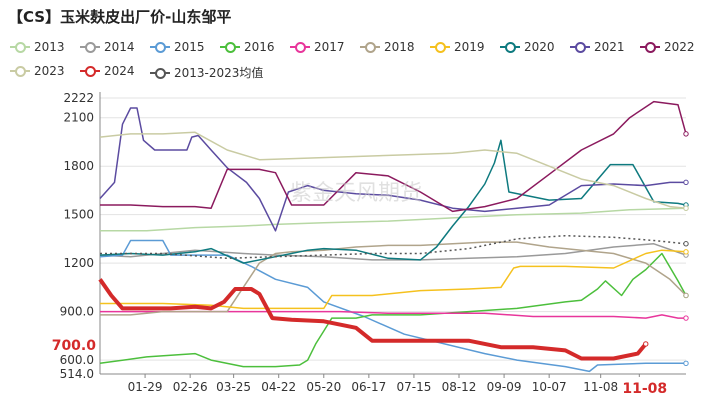  I want to click on legend-label: 2017, so click(329, 47).